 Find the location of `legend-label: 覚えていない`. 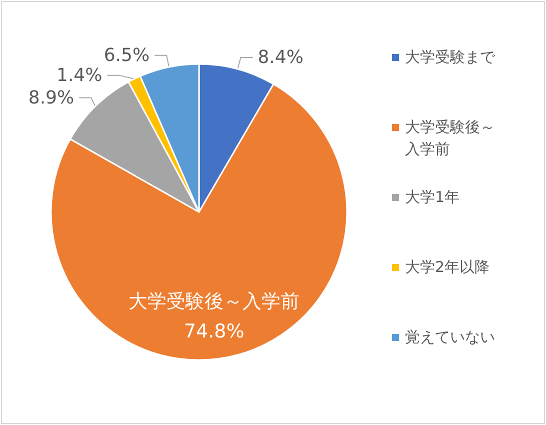

legend-label: 覚えていない is located at coordinates (450, 337).